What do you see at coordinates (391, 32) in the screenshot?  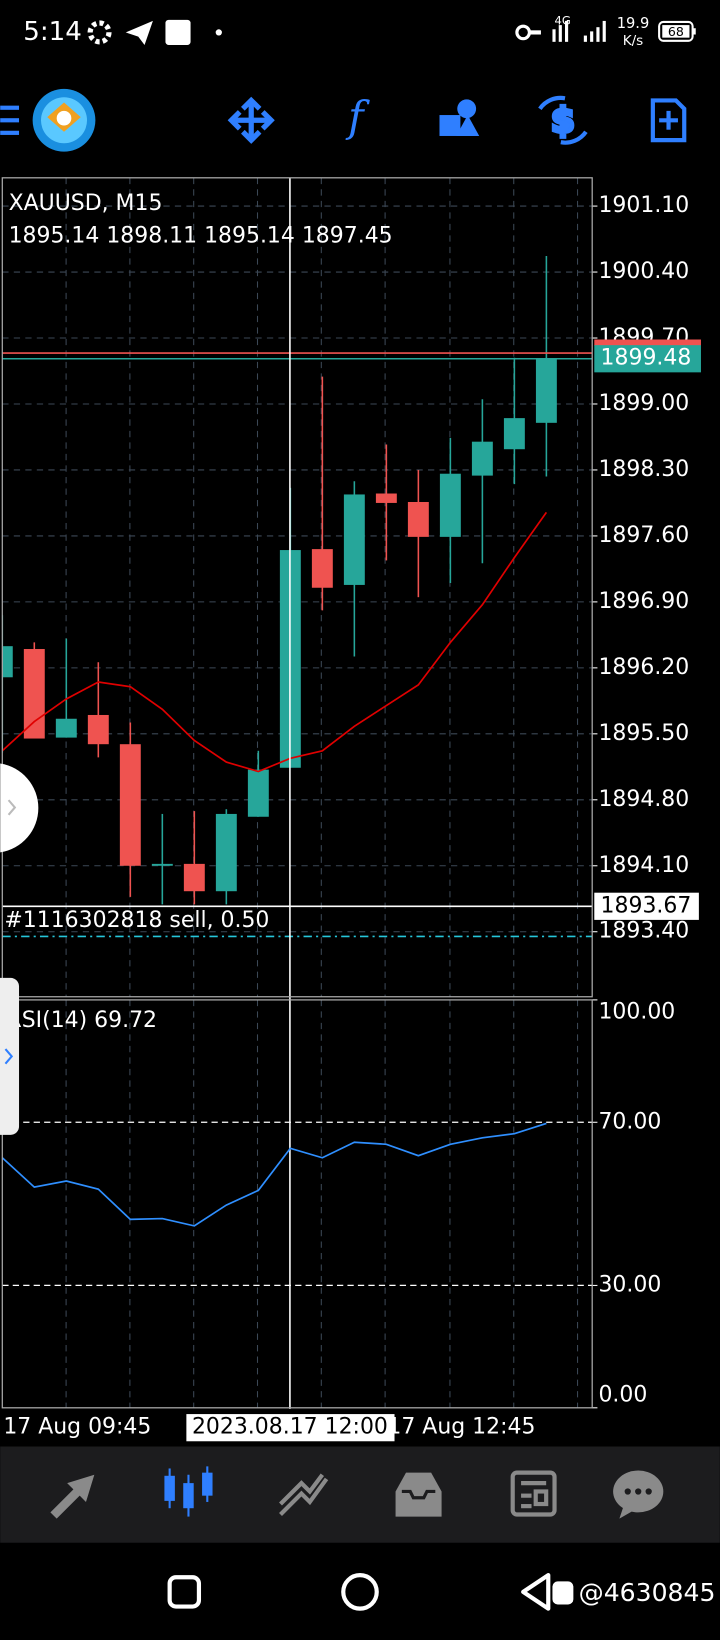 I see `status-icons` at bounding box center [391, 32].